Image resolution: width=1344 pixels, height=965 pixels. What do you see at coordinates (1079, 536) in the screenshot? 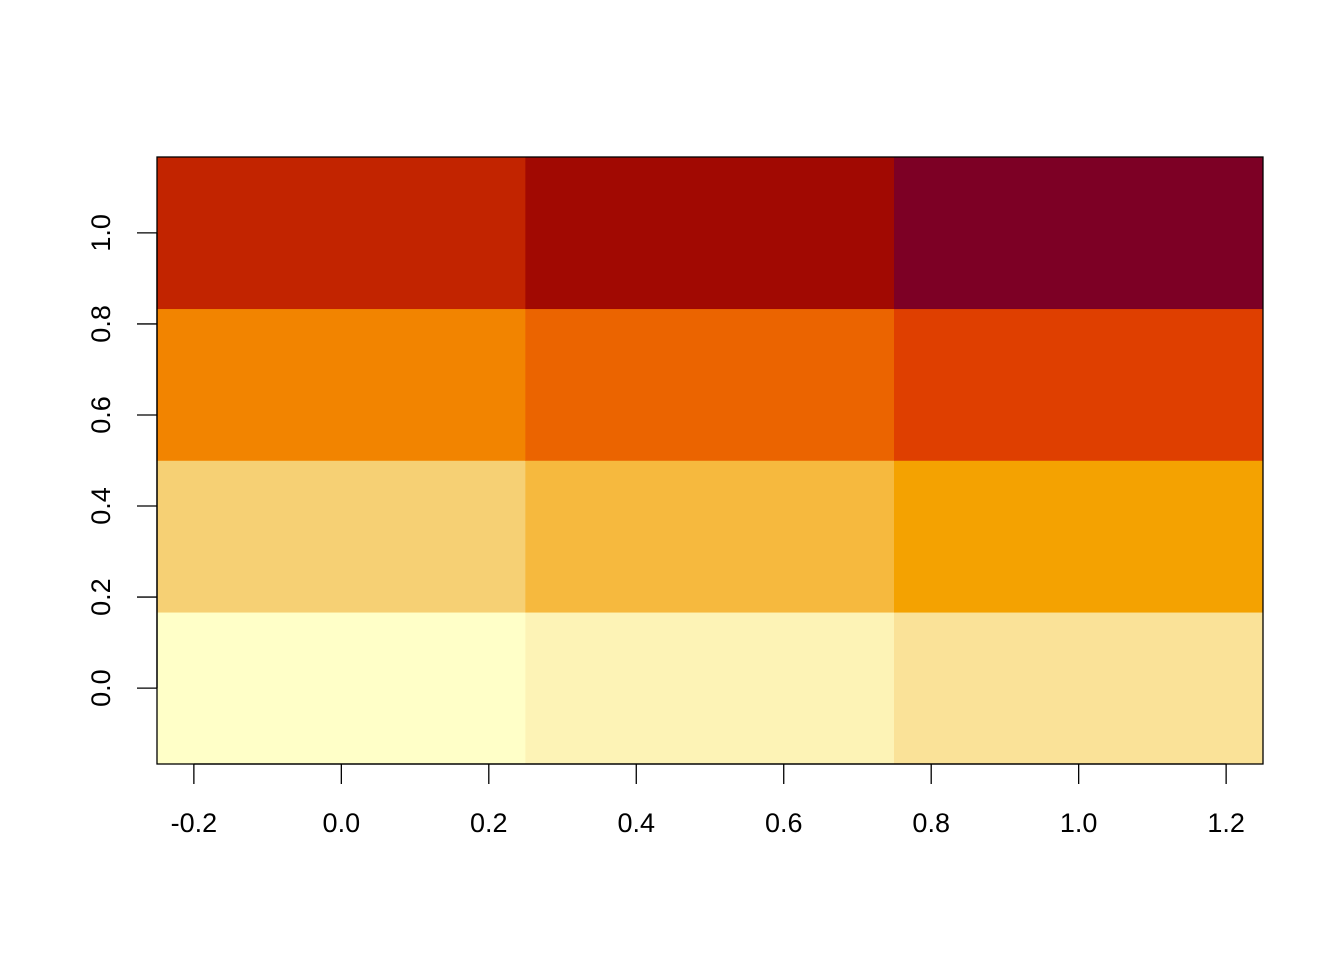
I see `heatmap-cell-r1-c2` at bounding box center [1079, 536].